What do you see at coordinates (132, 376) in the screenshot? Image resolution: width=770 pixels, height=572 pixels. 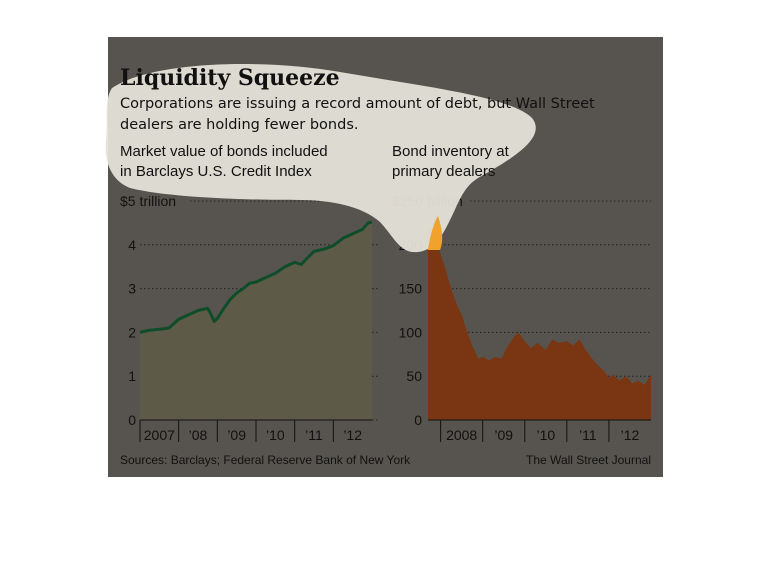 I see `left-y-tick-label: 1` at bounding box center [132, 376].